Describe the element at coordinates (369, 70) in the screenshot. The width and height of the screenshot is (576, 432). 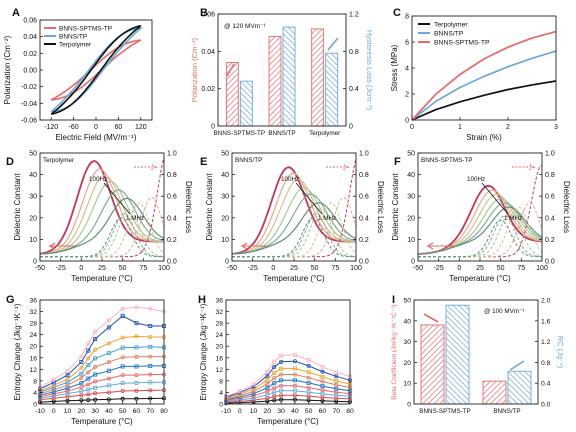
I see `y2-axis-label: Hysteresis Loss (Jcm⁻³)` at that location.